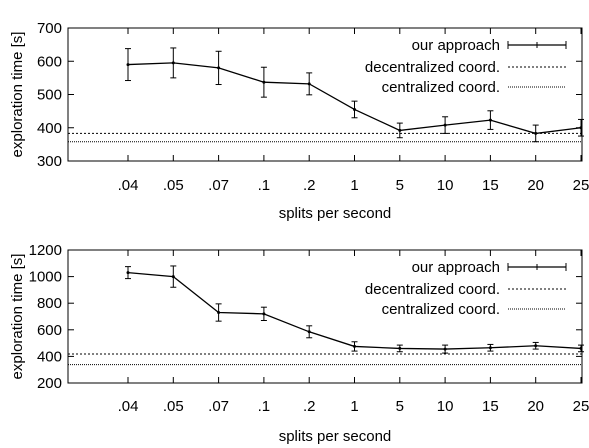 The width and height of the screenshot is (589, 448). What do you see at coordinates (49, 161) in the screenshot?
I see `y-tick-label: 300` at bounding box center [49, 161].